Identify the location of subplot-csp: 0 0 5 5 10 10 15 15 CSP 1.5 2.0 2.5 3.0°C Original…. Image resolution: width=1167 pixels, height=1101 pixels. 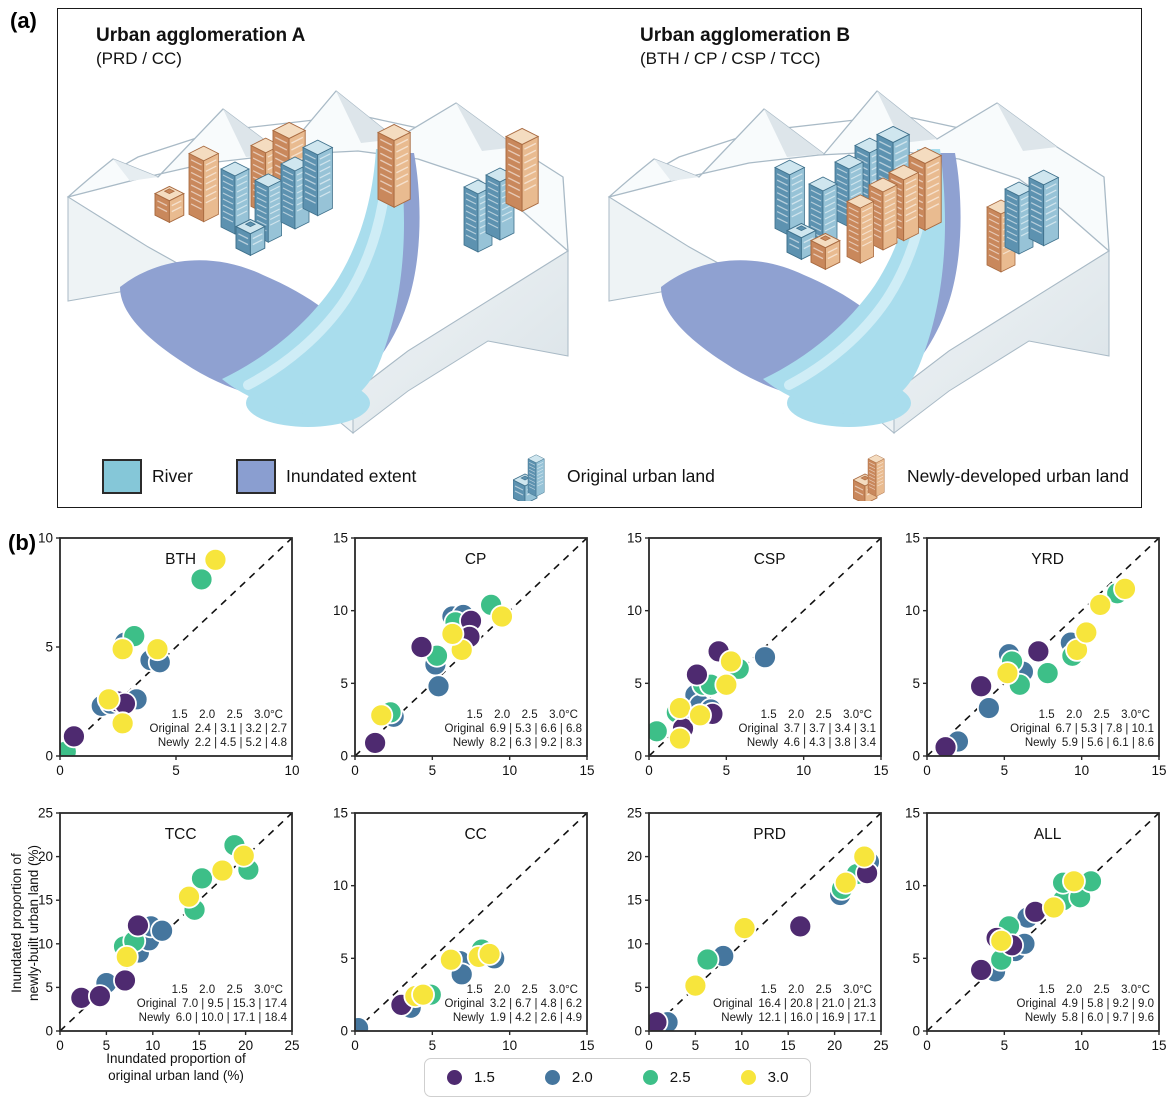
(755, 657).